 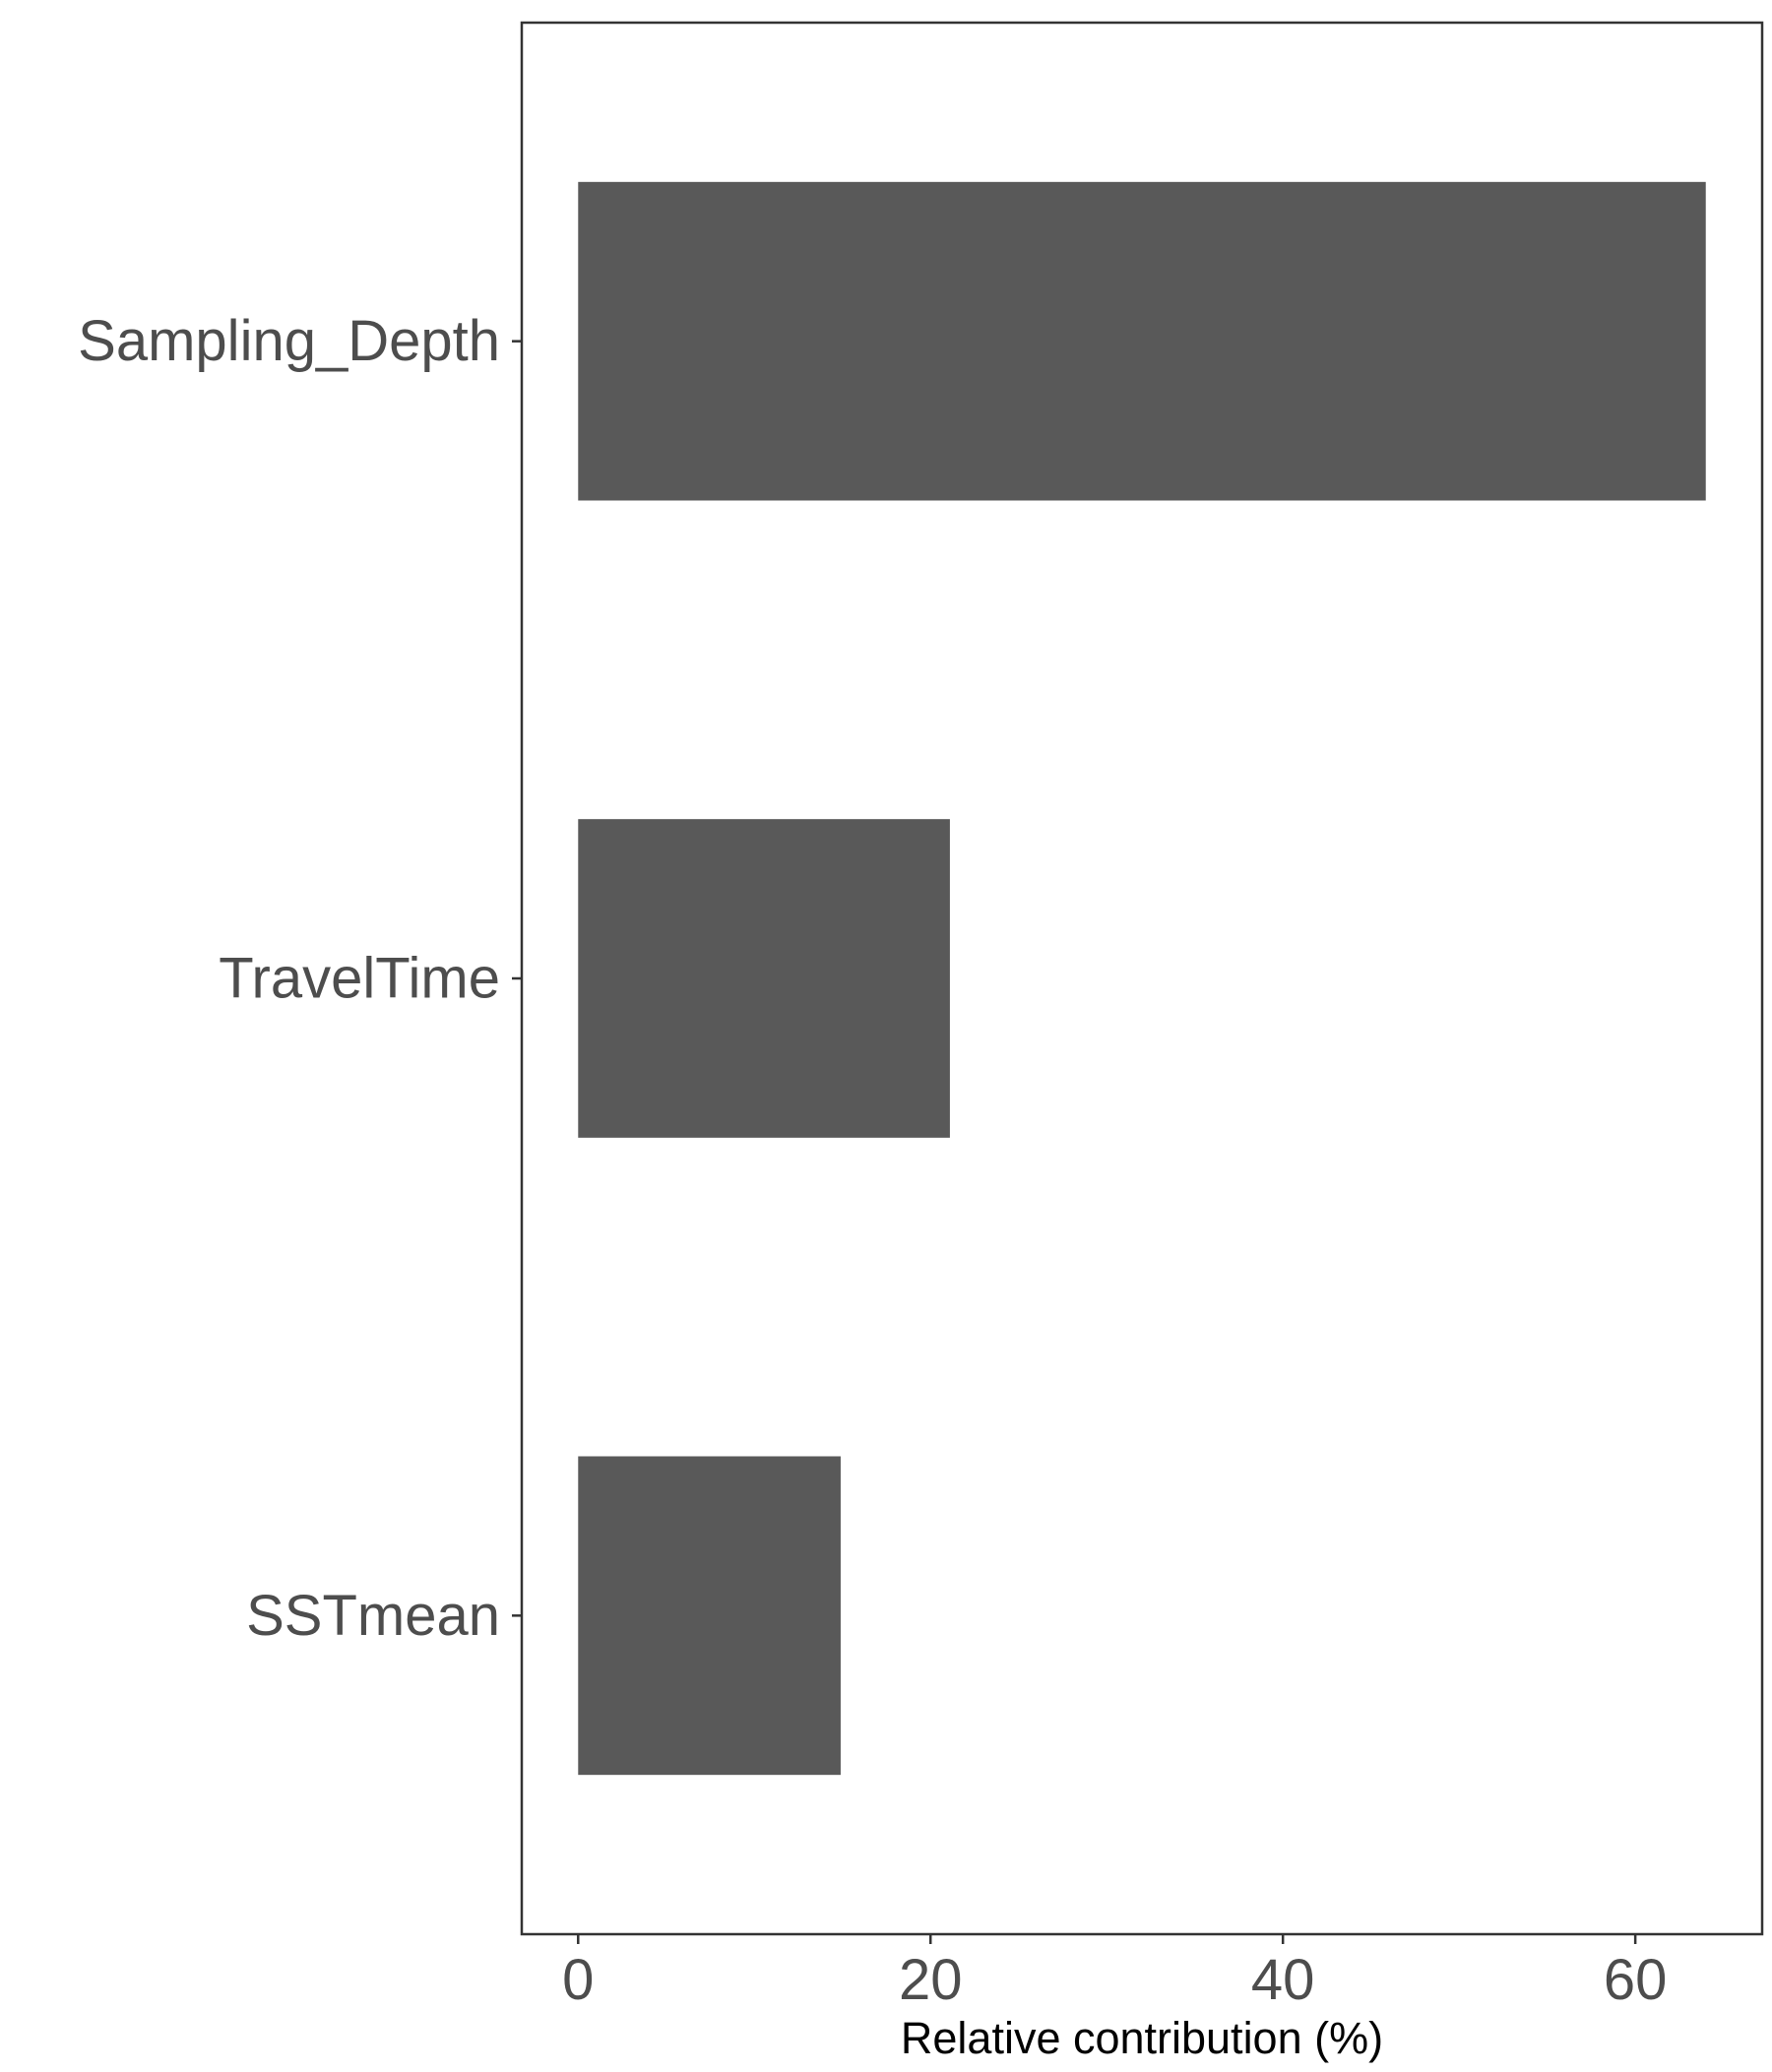 I want to click on bar-traveltime, so click(x=764, y=978).